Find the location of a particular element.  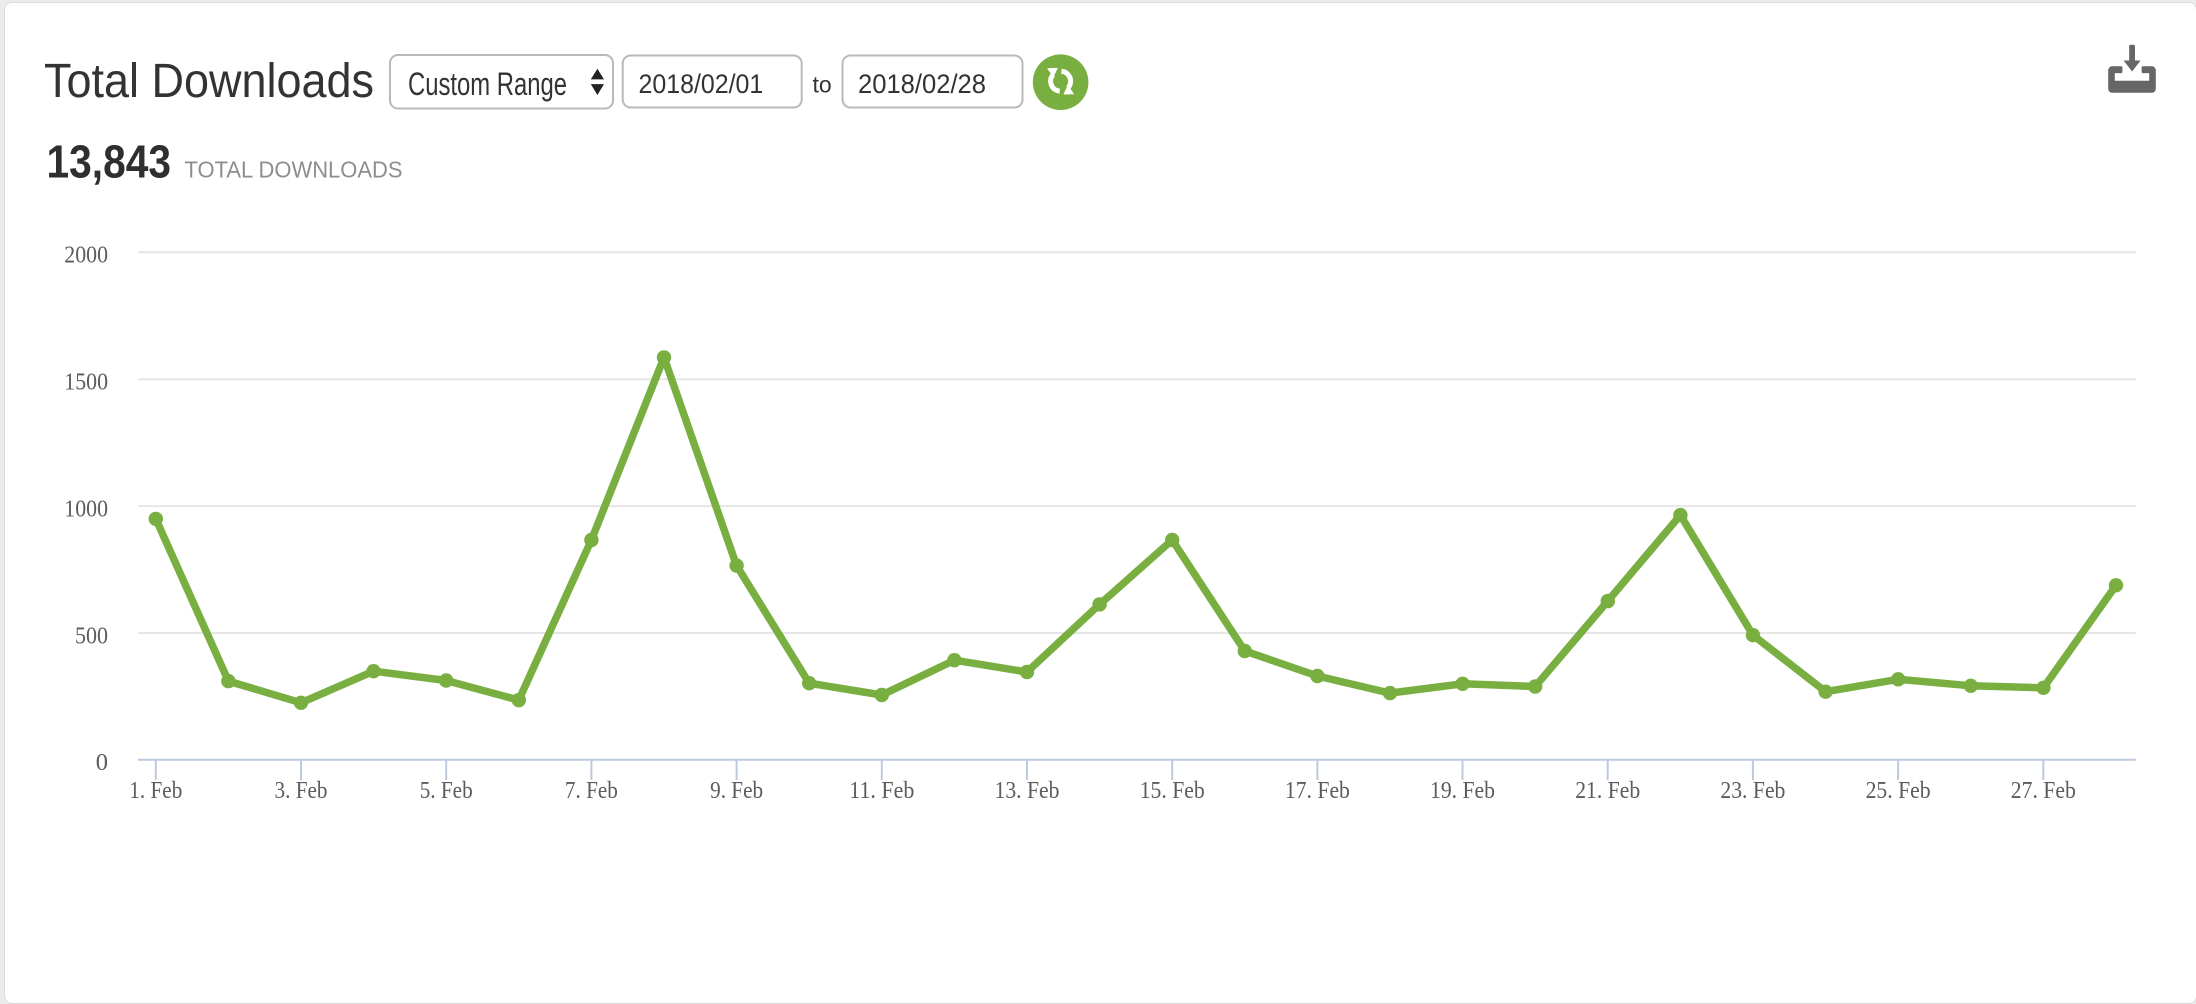

svg-text: 1000 is located at coordinates (86, 508).